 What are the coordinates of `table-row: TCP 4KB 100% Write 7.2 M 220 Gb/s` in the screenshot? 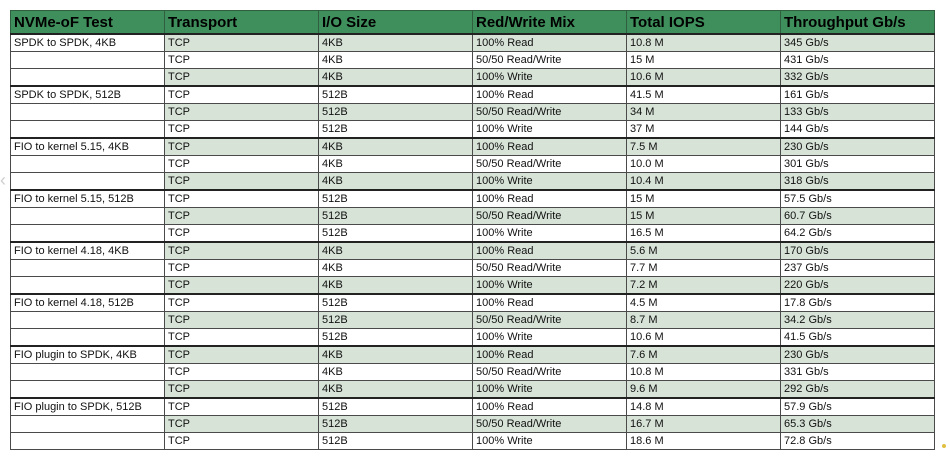 It's located at (472, 285).